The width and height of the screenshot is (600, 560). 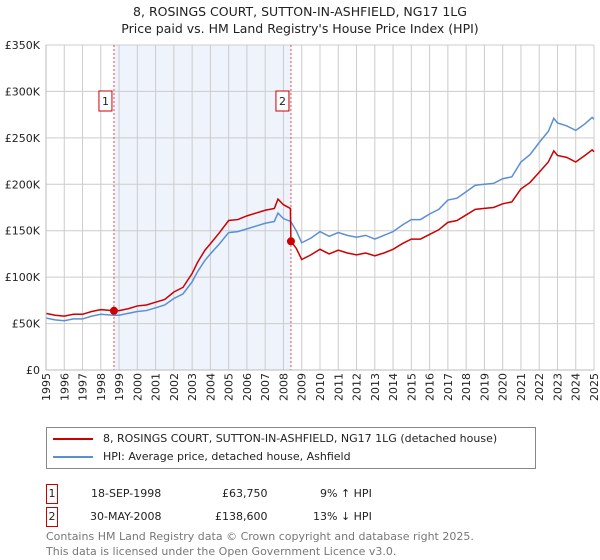 I want to click on x-tick-label: 2005, so click(x=229, y=387).